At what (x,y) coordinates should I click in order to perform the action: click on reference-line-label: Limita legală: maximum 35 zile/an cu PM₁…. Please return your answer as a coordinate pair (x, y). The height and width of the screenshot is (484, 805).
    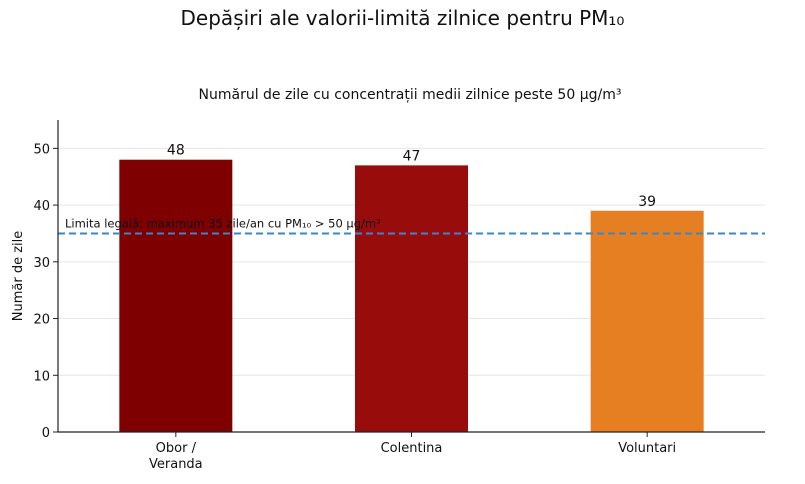
    Looking at the image, I should click on (223, 223).